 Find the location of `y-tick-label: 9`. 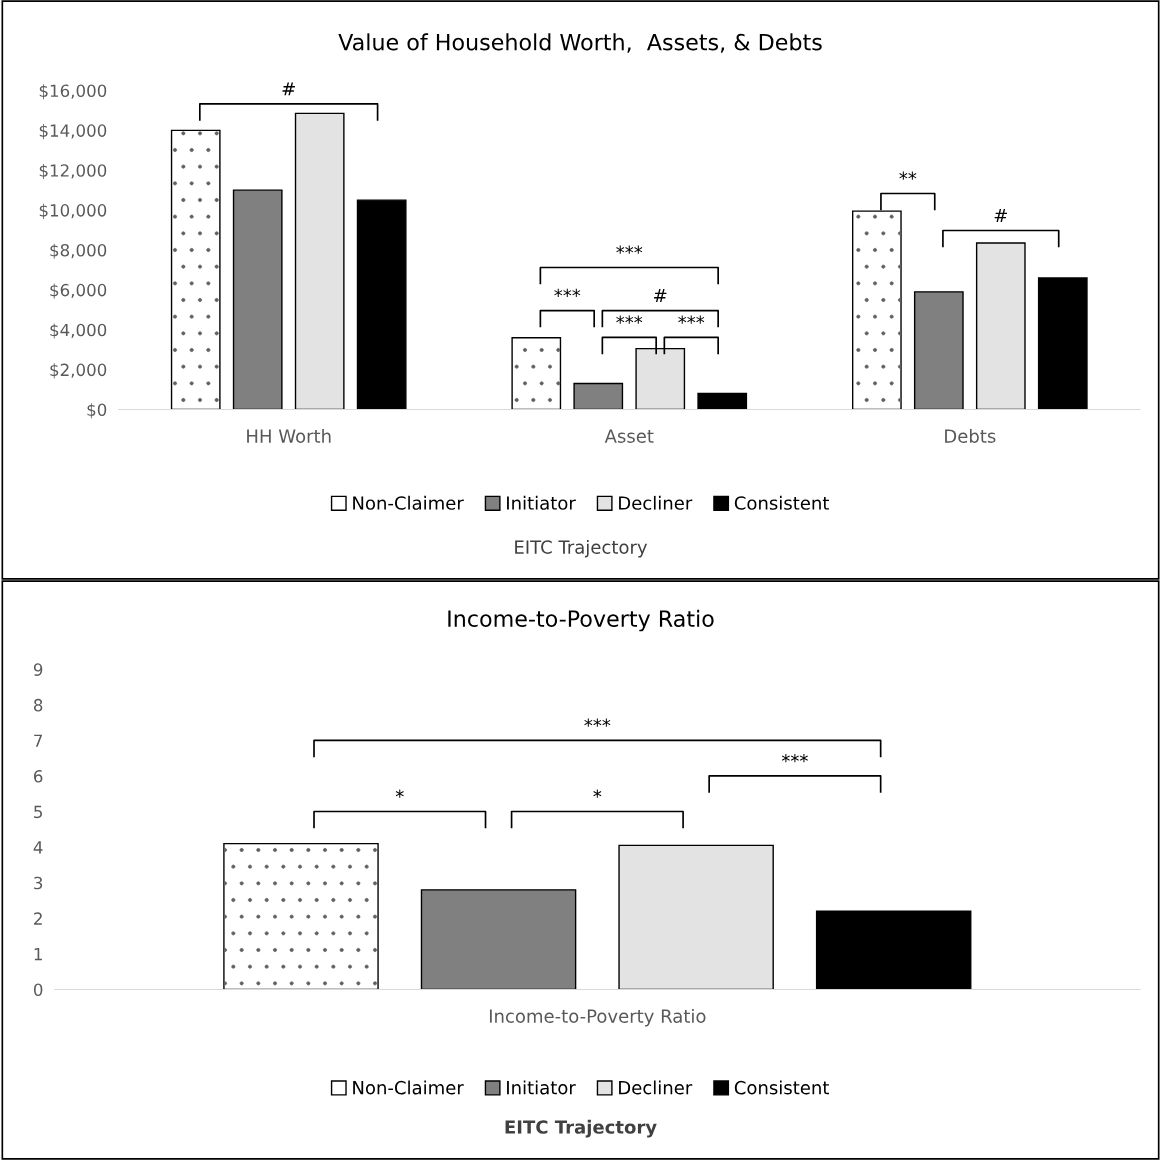

y-tick-label: 9 is located at coordinates (38, 669).